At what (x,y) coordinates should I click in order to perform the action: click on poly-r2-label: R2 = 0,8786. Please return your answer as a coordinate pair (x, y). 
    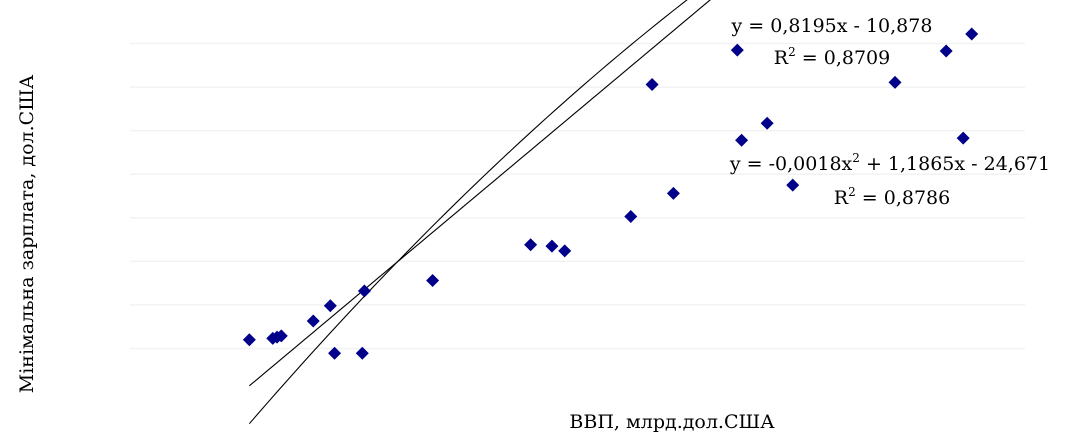
    Looking at the image, I should click on (892, 197).